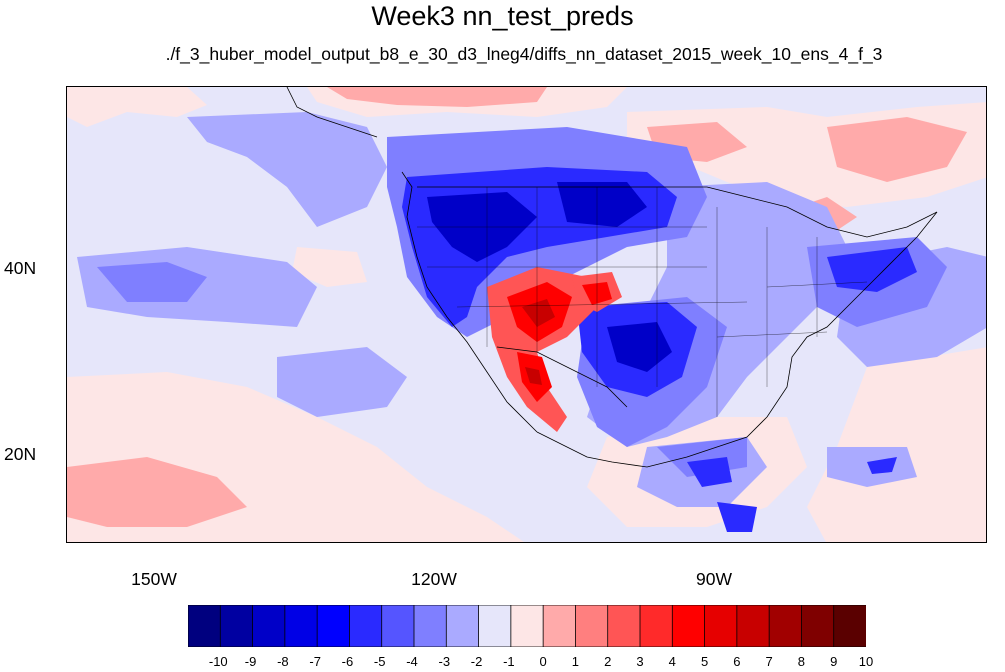  I want to click on lon-label-150w: 150W, so click(154, 579).